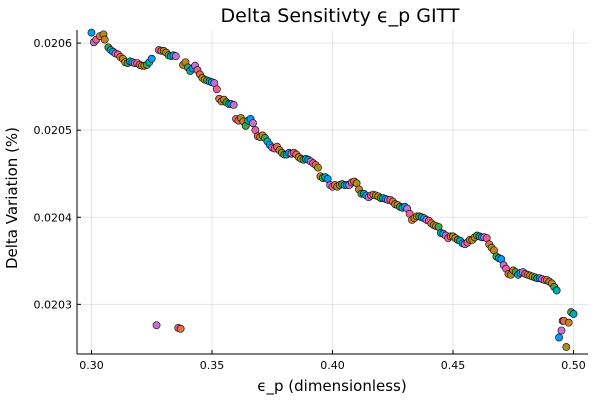 The image size is (600, 400). I want to click on x-tick-label-2: 0.40, so click(332, 365).